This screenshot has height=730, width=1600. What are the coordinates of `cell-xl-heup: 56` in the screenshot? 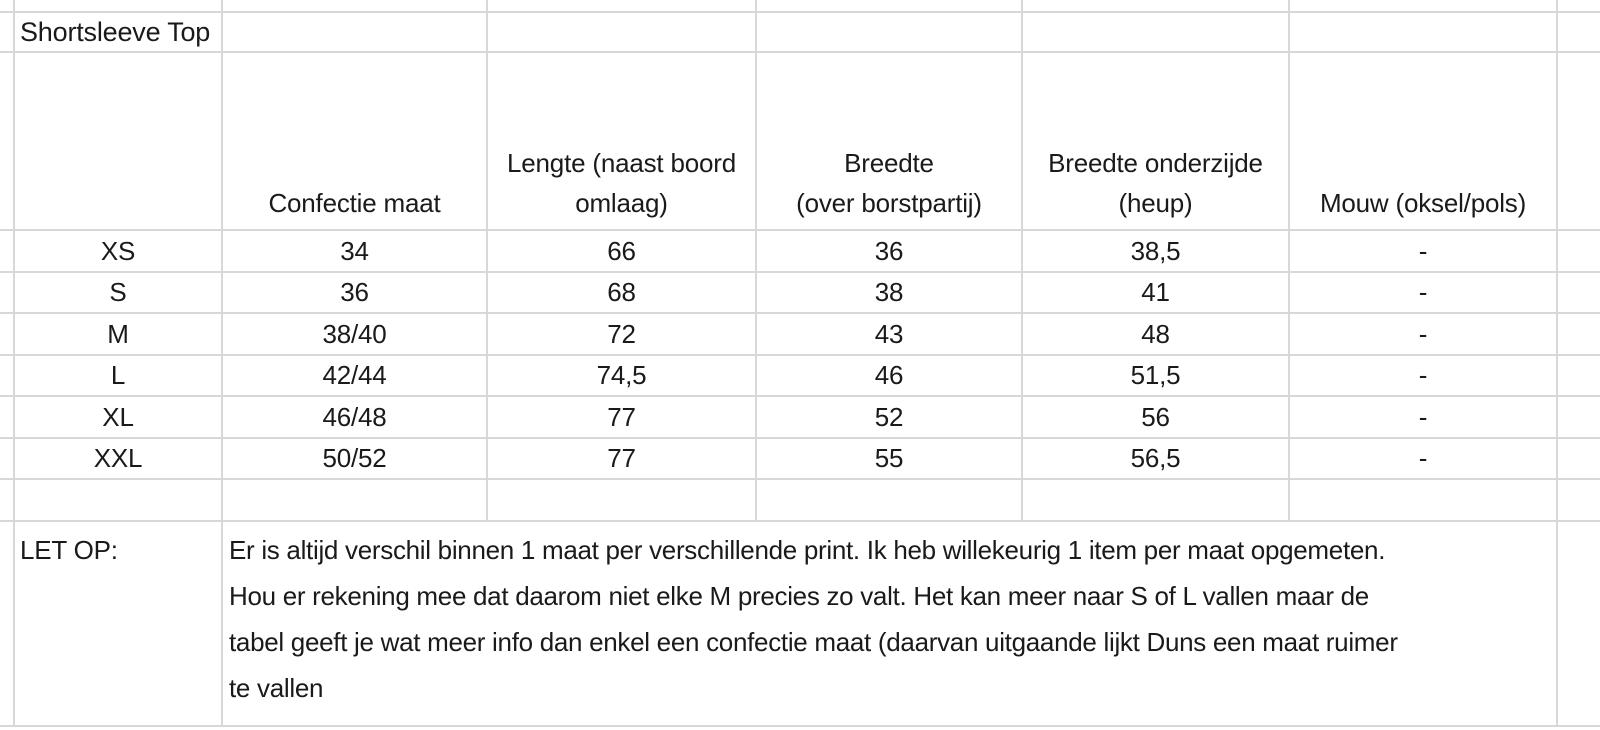 It's located at (1155, 416).